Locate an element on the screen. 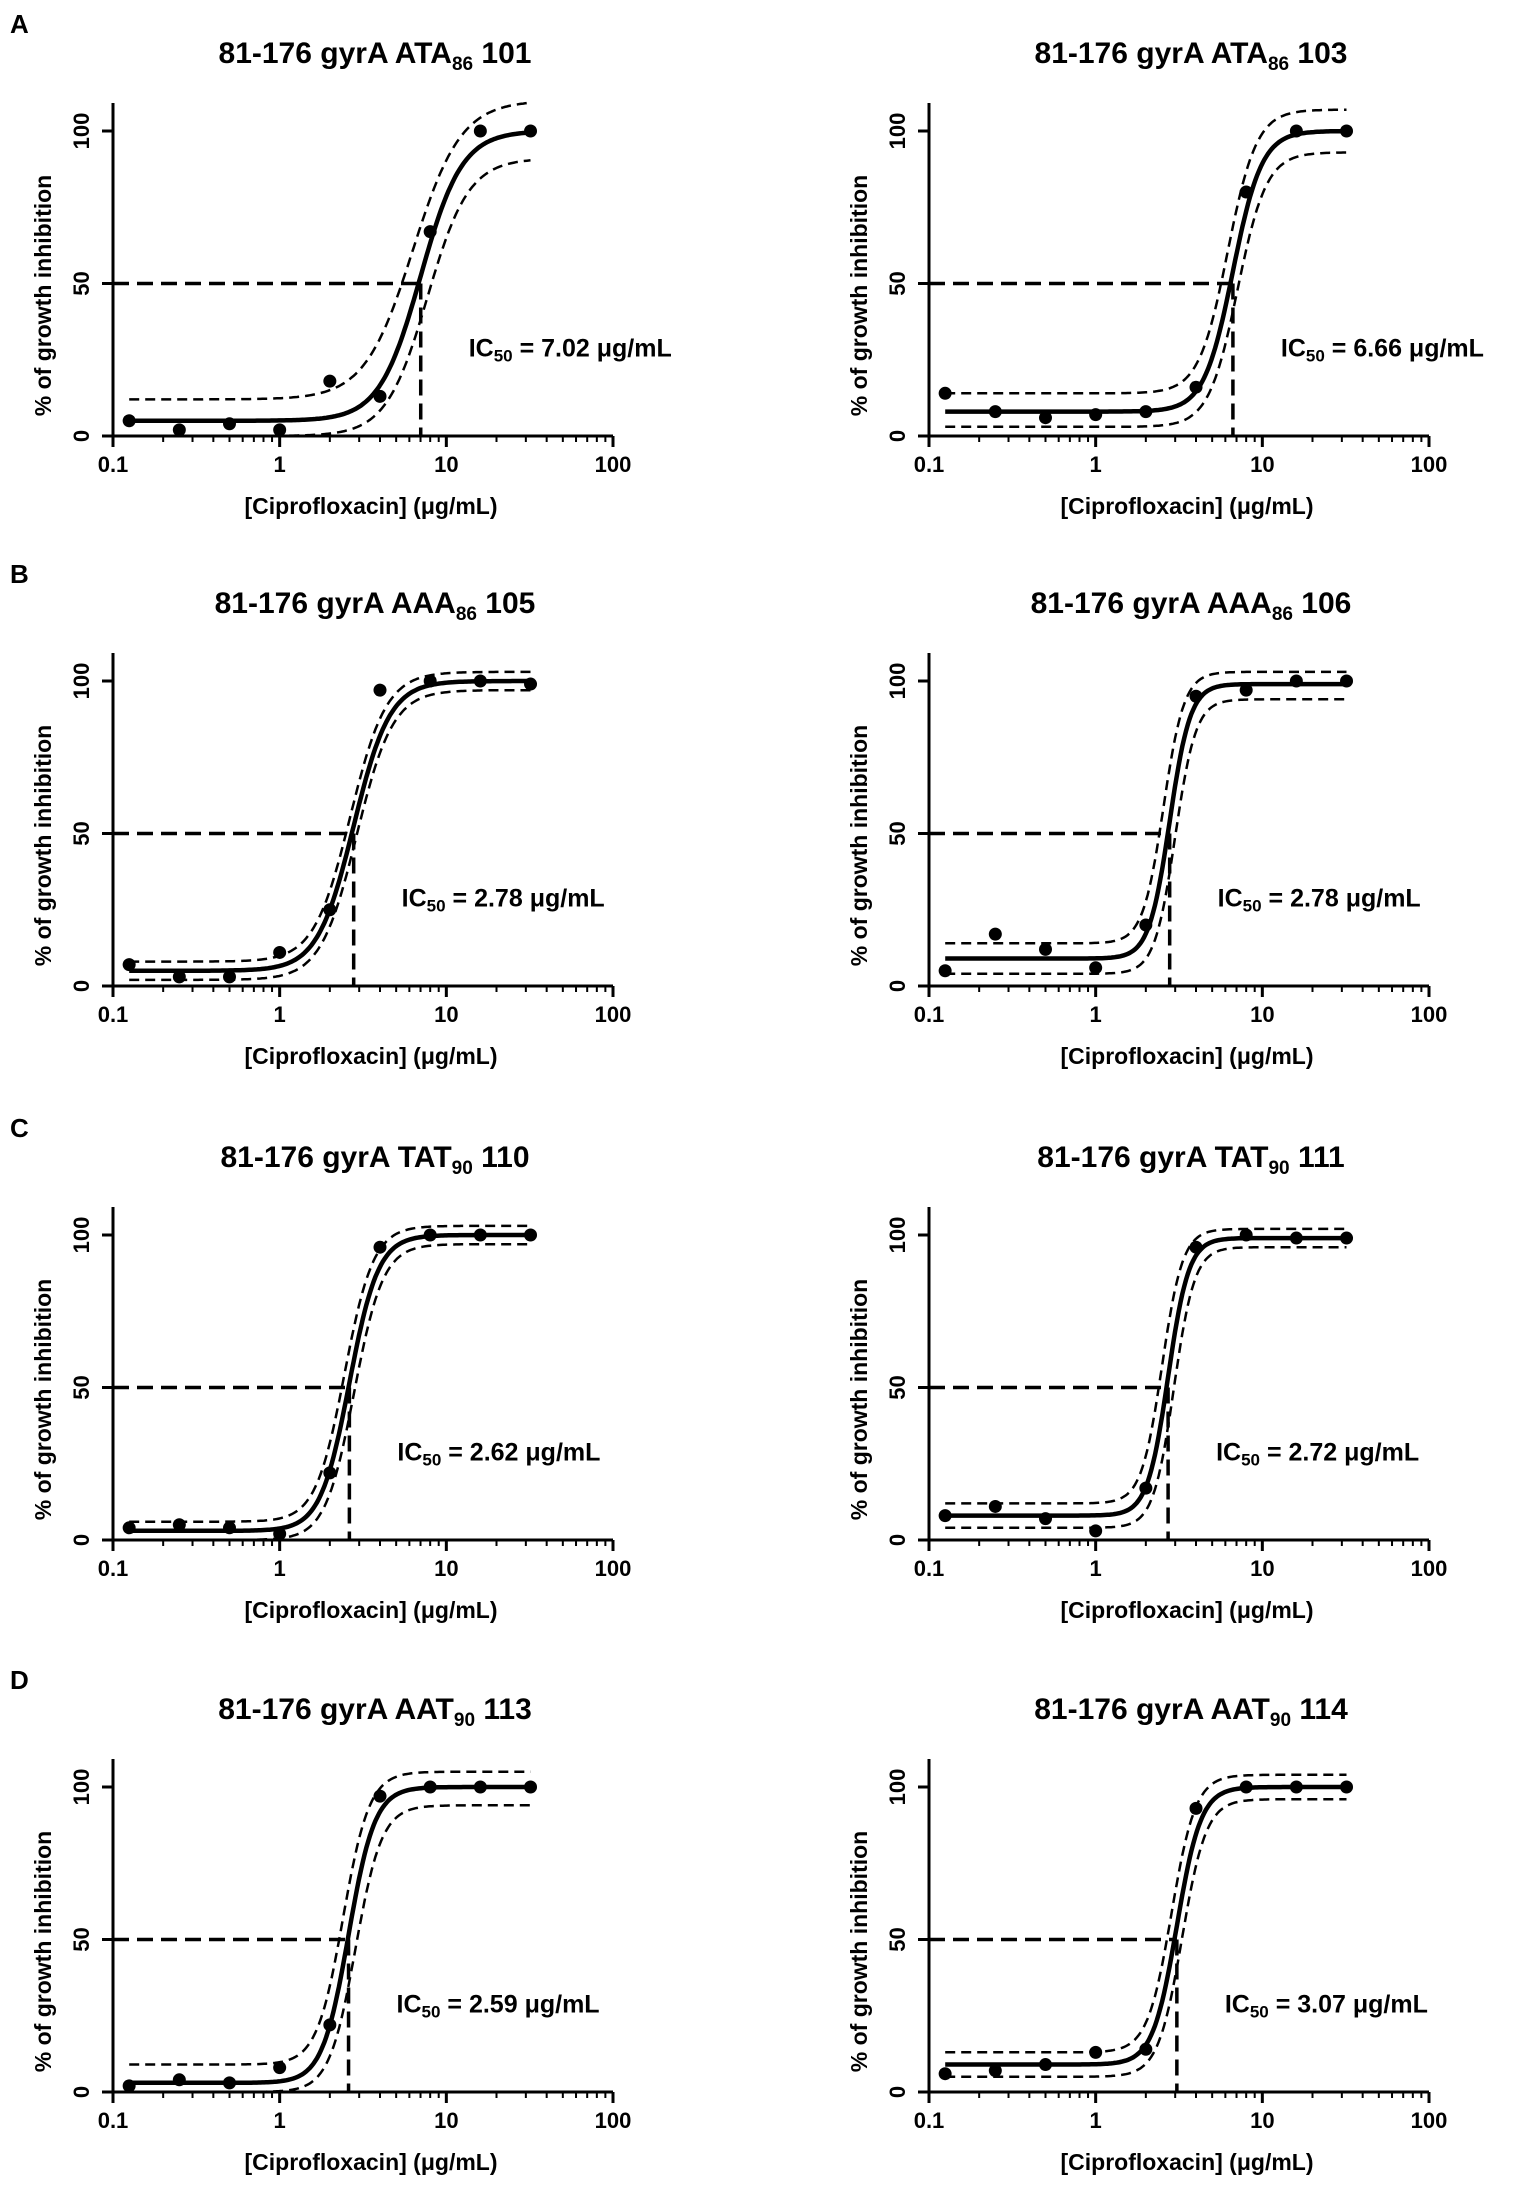 The width and height of the screenshot is (1529, 2192). panel-letter: B is located at coordinates (19, 574).